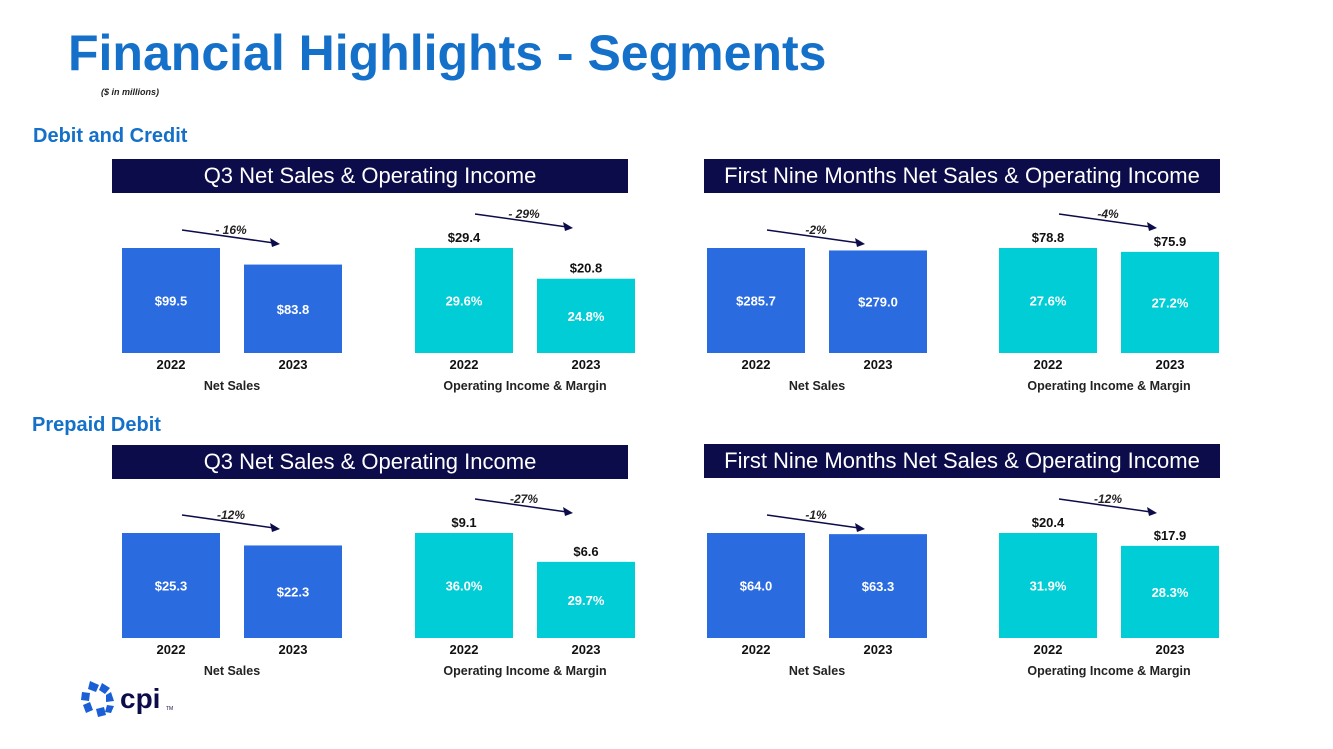 Image resolution: width=1333 pixels, height=749 pixels. Describe the element at coordinates (524, 214) in the screenshot. I see `change-percent-label: - 29%` at that location.